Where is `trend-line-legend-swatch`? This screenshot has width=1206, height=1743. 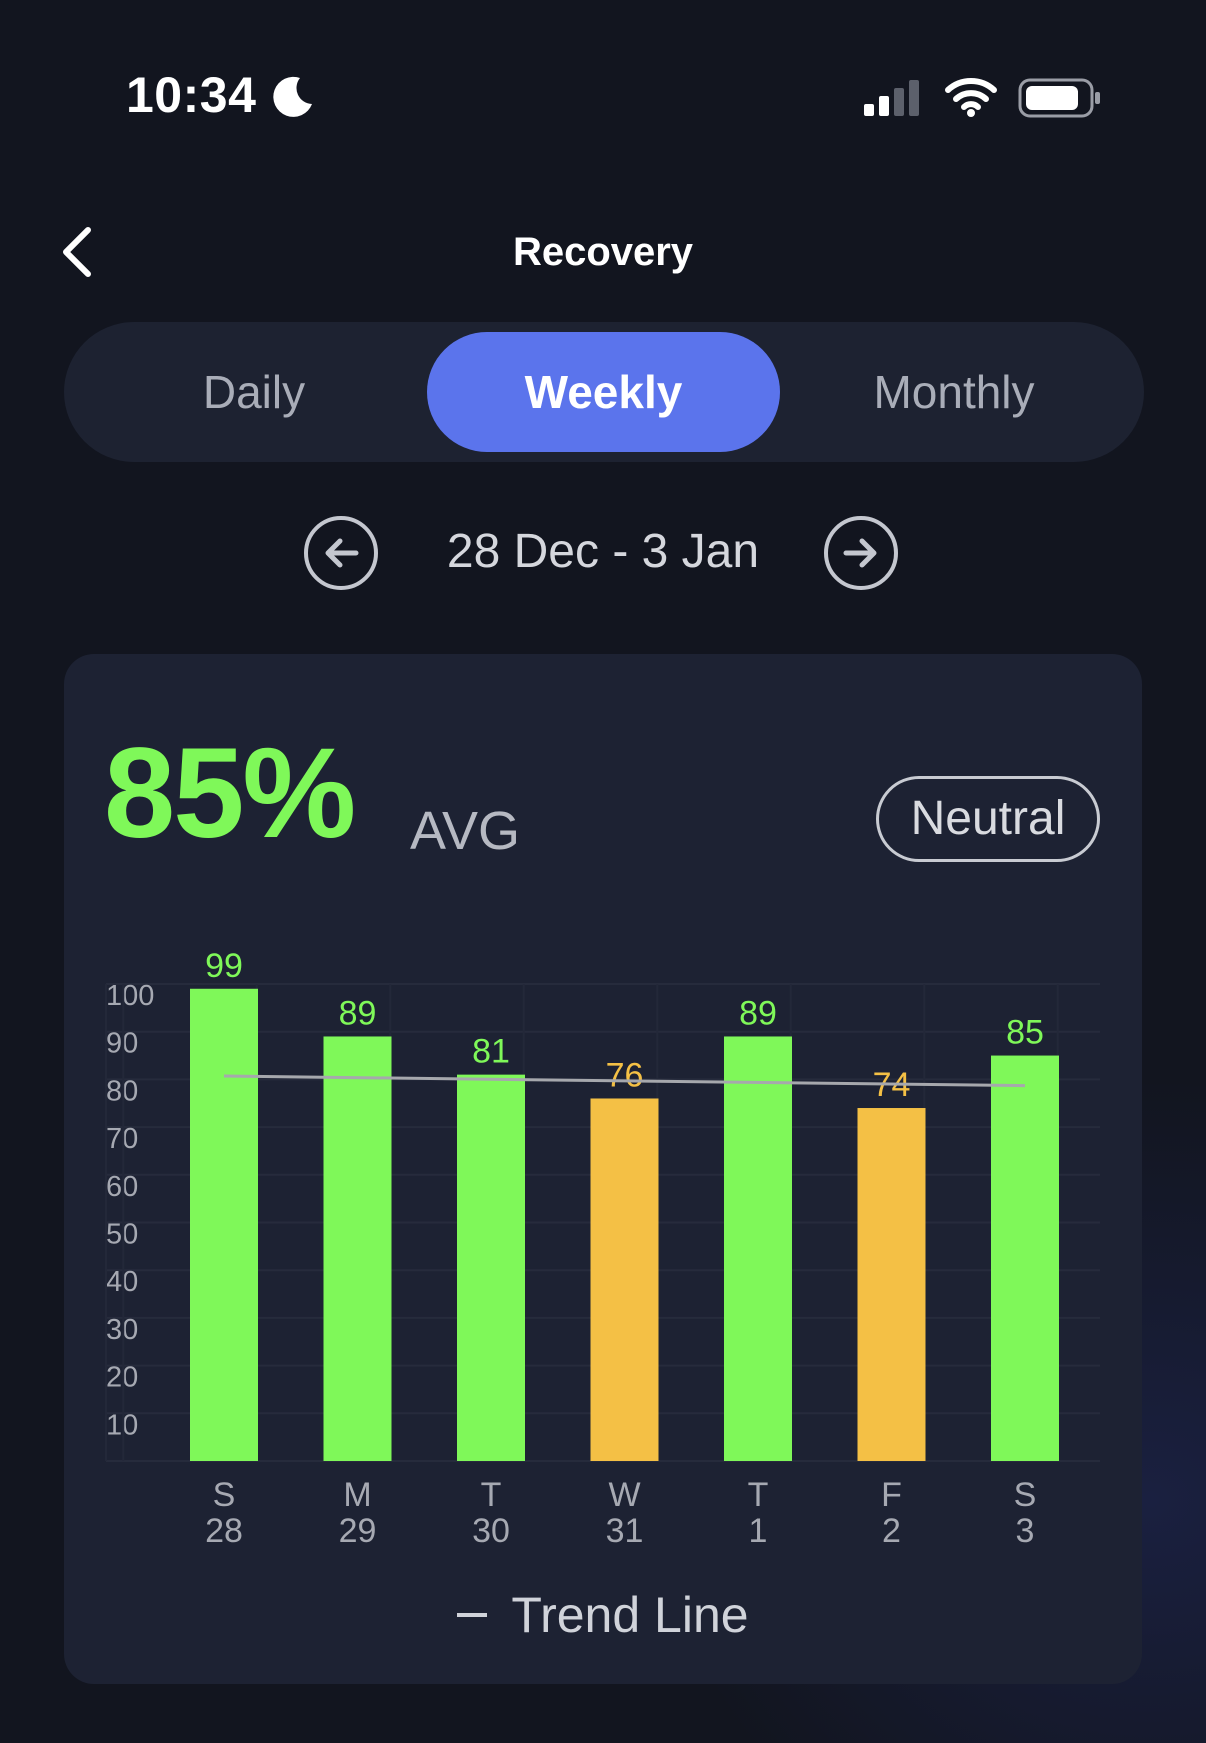 trend-line-legend-swatch is located at coordinates (472, 1614).